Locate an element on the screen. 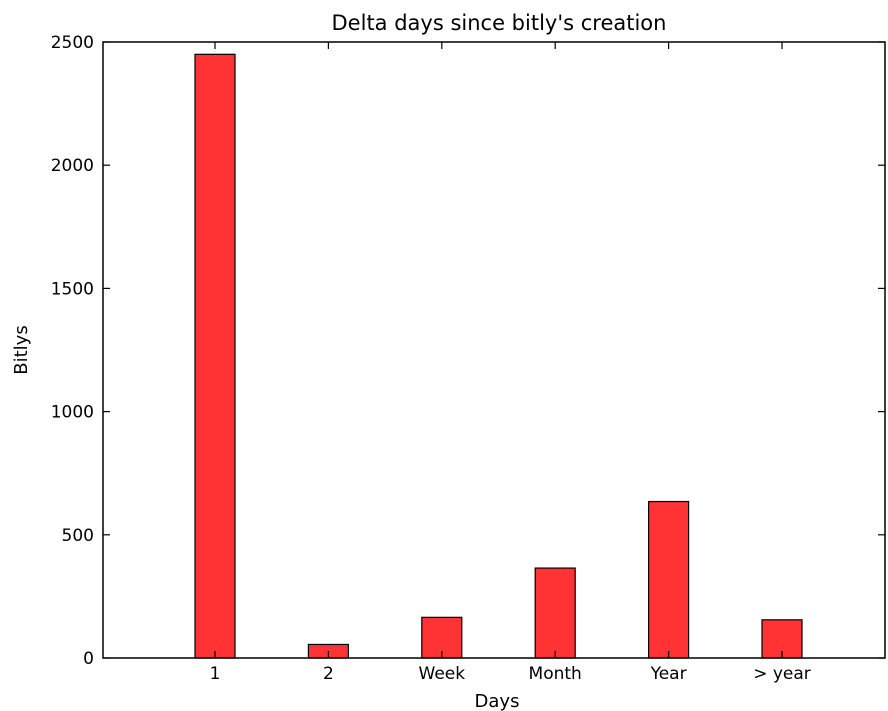  bar-year is located at coordinates (668, 579).